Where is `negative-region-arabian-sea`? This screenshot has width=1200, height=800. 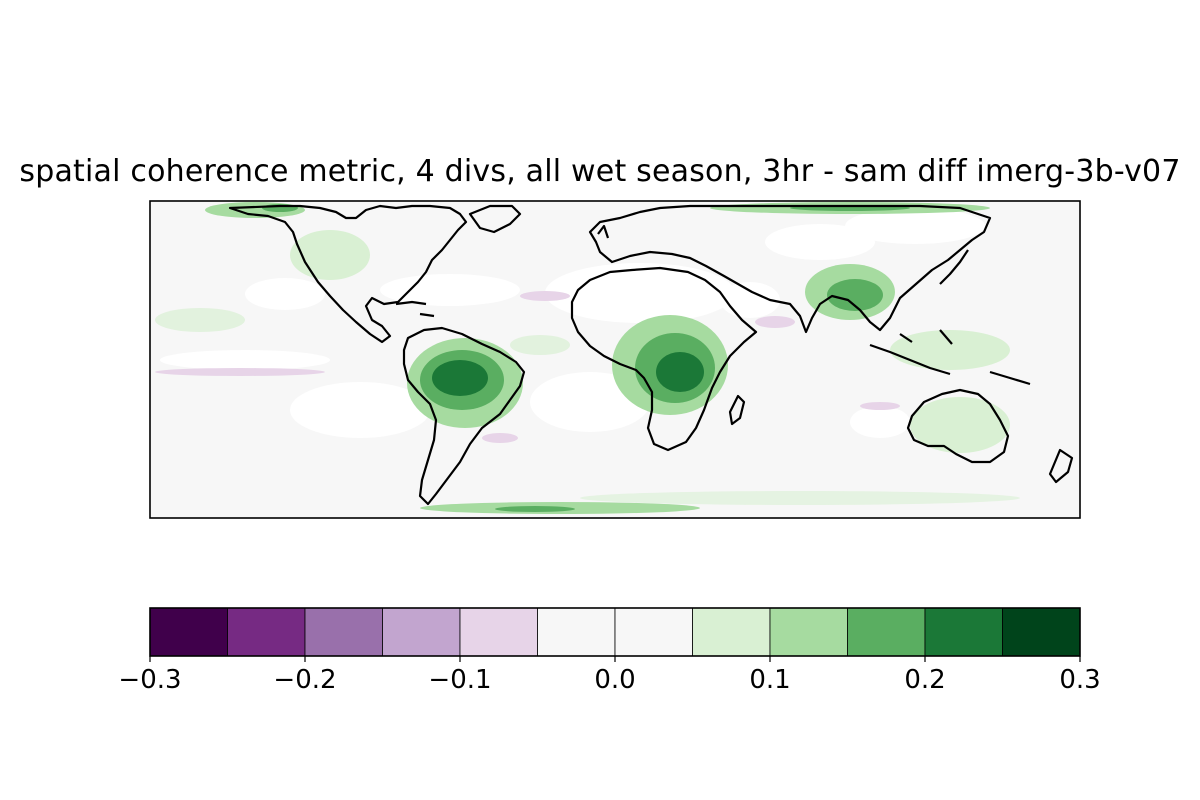 negative-region-arabian-sea is located at coordinates (775, 322).